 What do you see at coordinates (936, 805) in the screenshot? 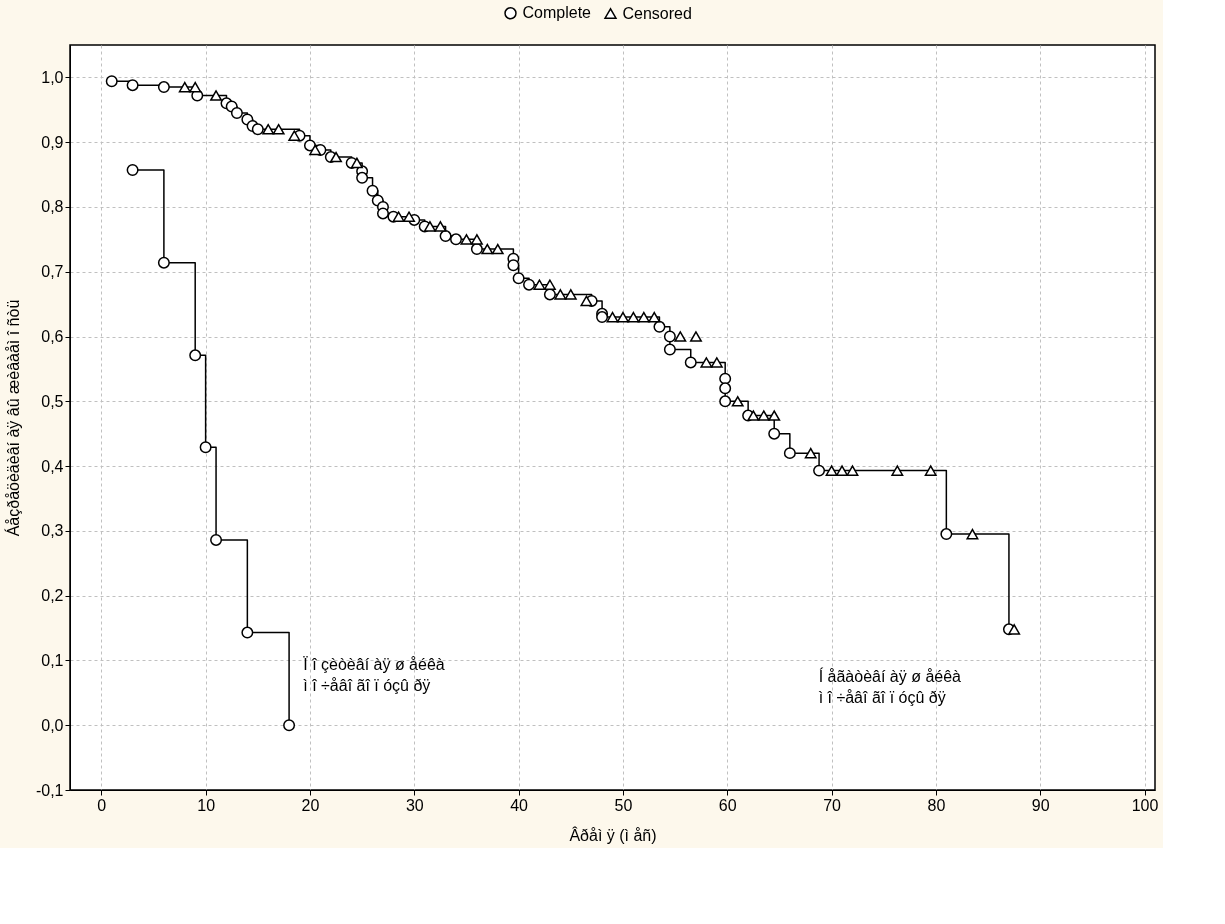
I see `x-tick-label: 80` at bounding box center [936, 805].